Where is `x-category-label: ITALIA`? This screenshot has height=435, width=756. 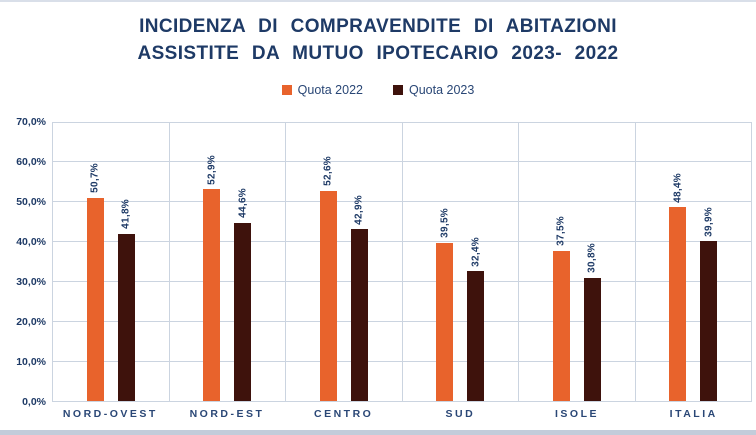 x-category-label: ITALIA is located at coordinates (693, 414).